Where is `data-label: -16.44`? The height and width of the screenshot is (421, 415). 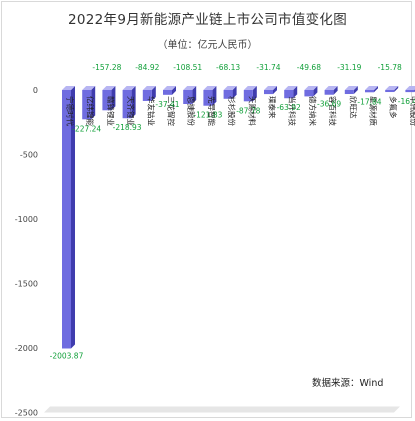 data-label: -16.44 is located at coordinates (406, 101).